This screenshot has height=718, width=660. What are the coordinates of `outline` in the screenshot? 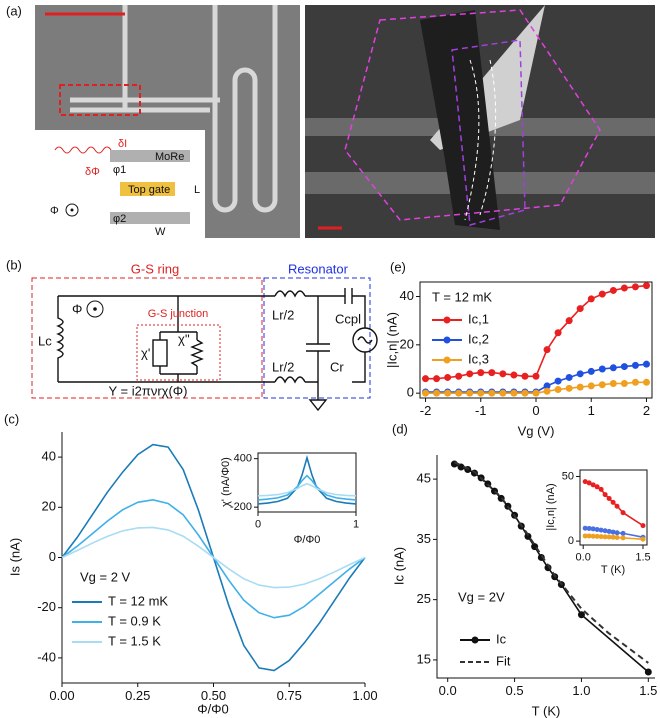 It's located at (488, 132).